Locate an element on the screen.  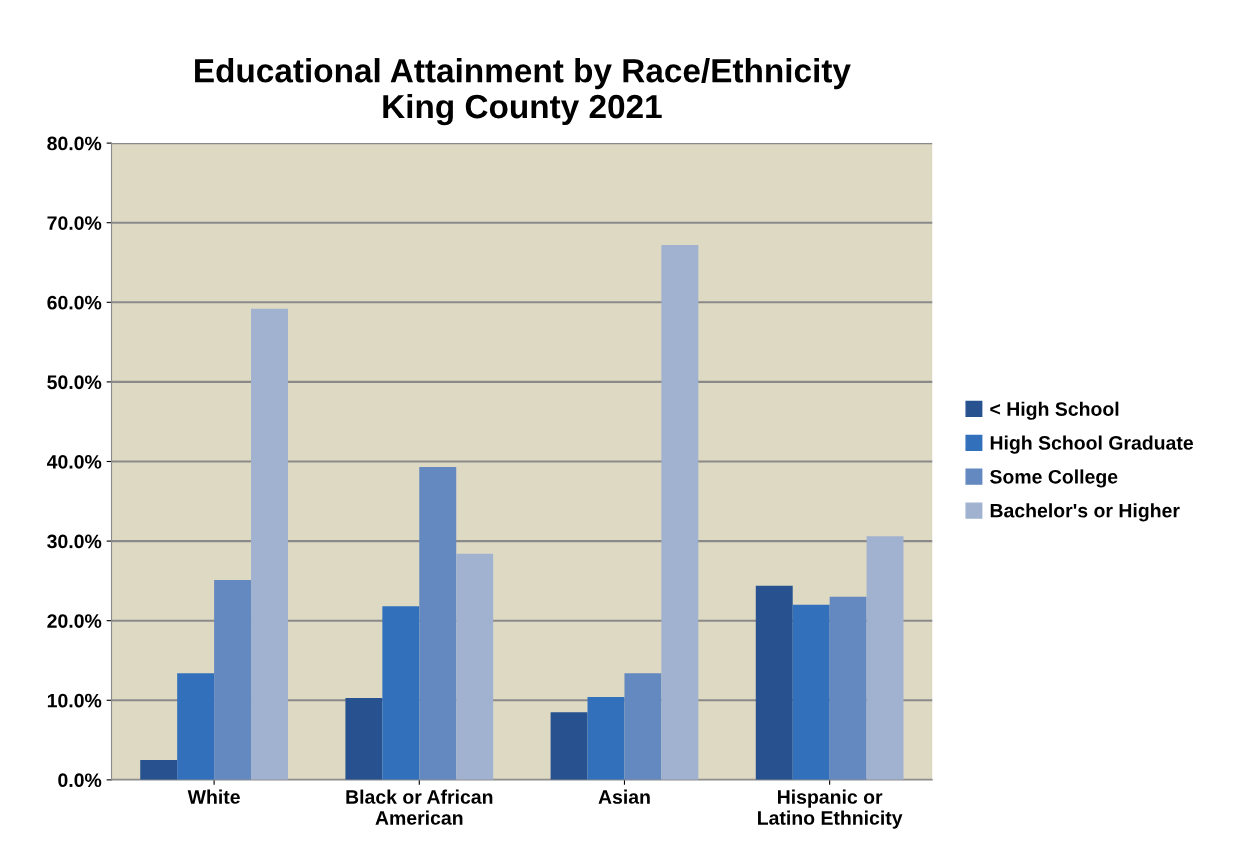
y-tick-label: 40.0% is located at coordinates (74, 461).